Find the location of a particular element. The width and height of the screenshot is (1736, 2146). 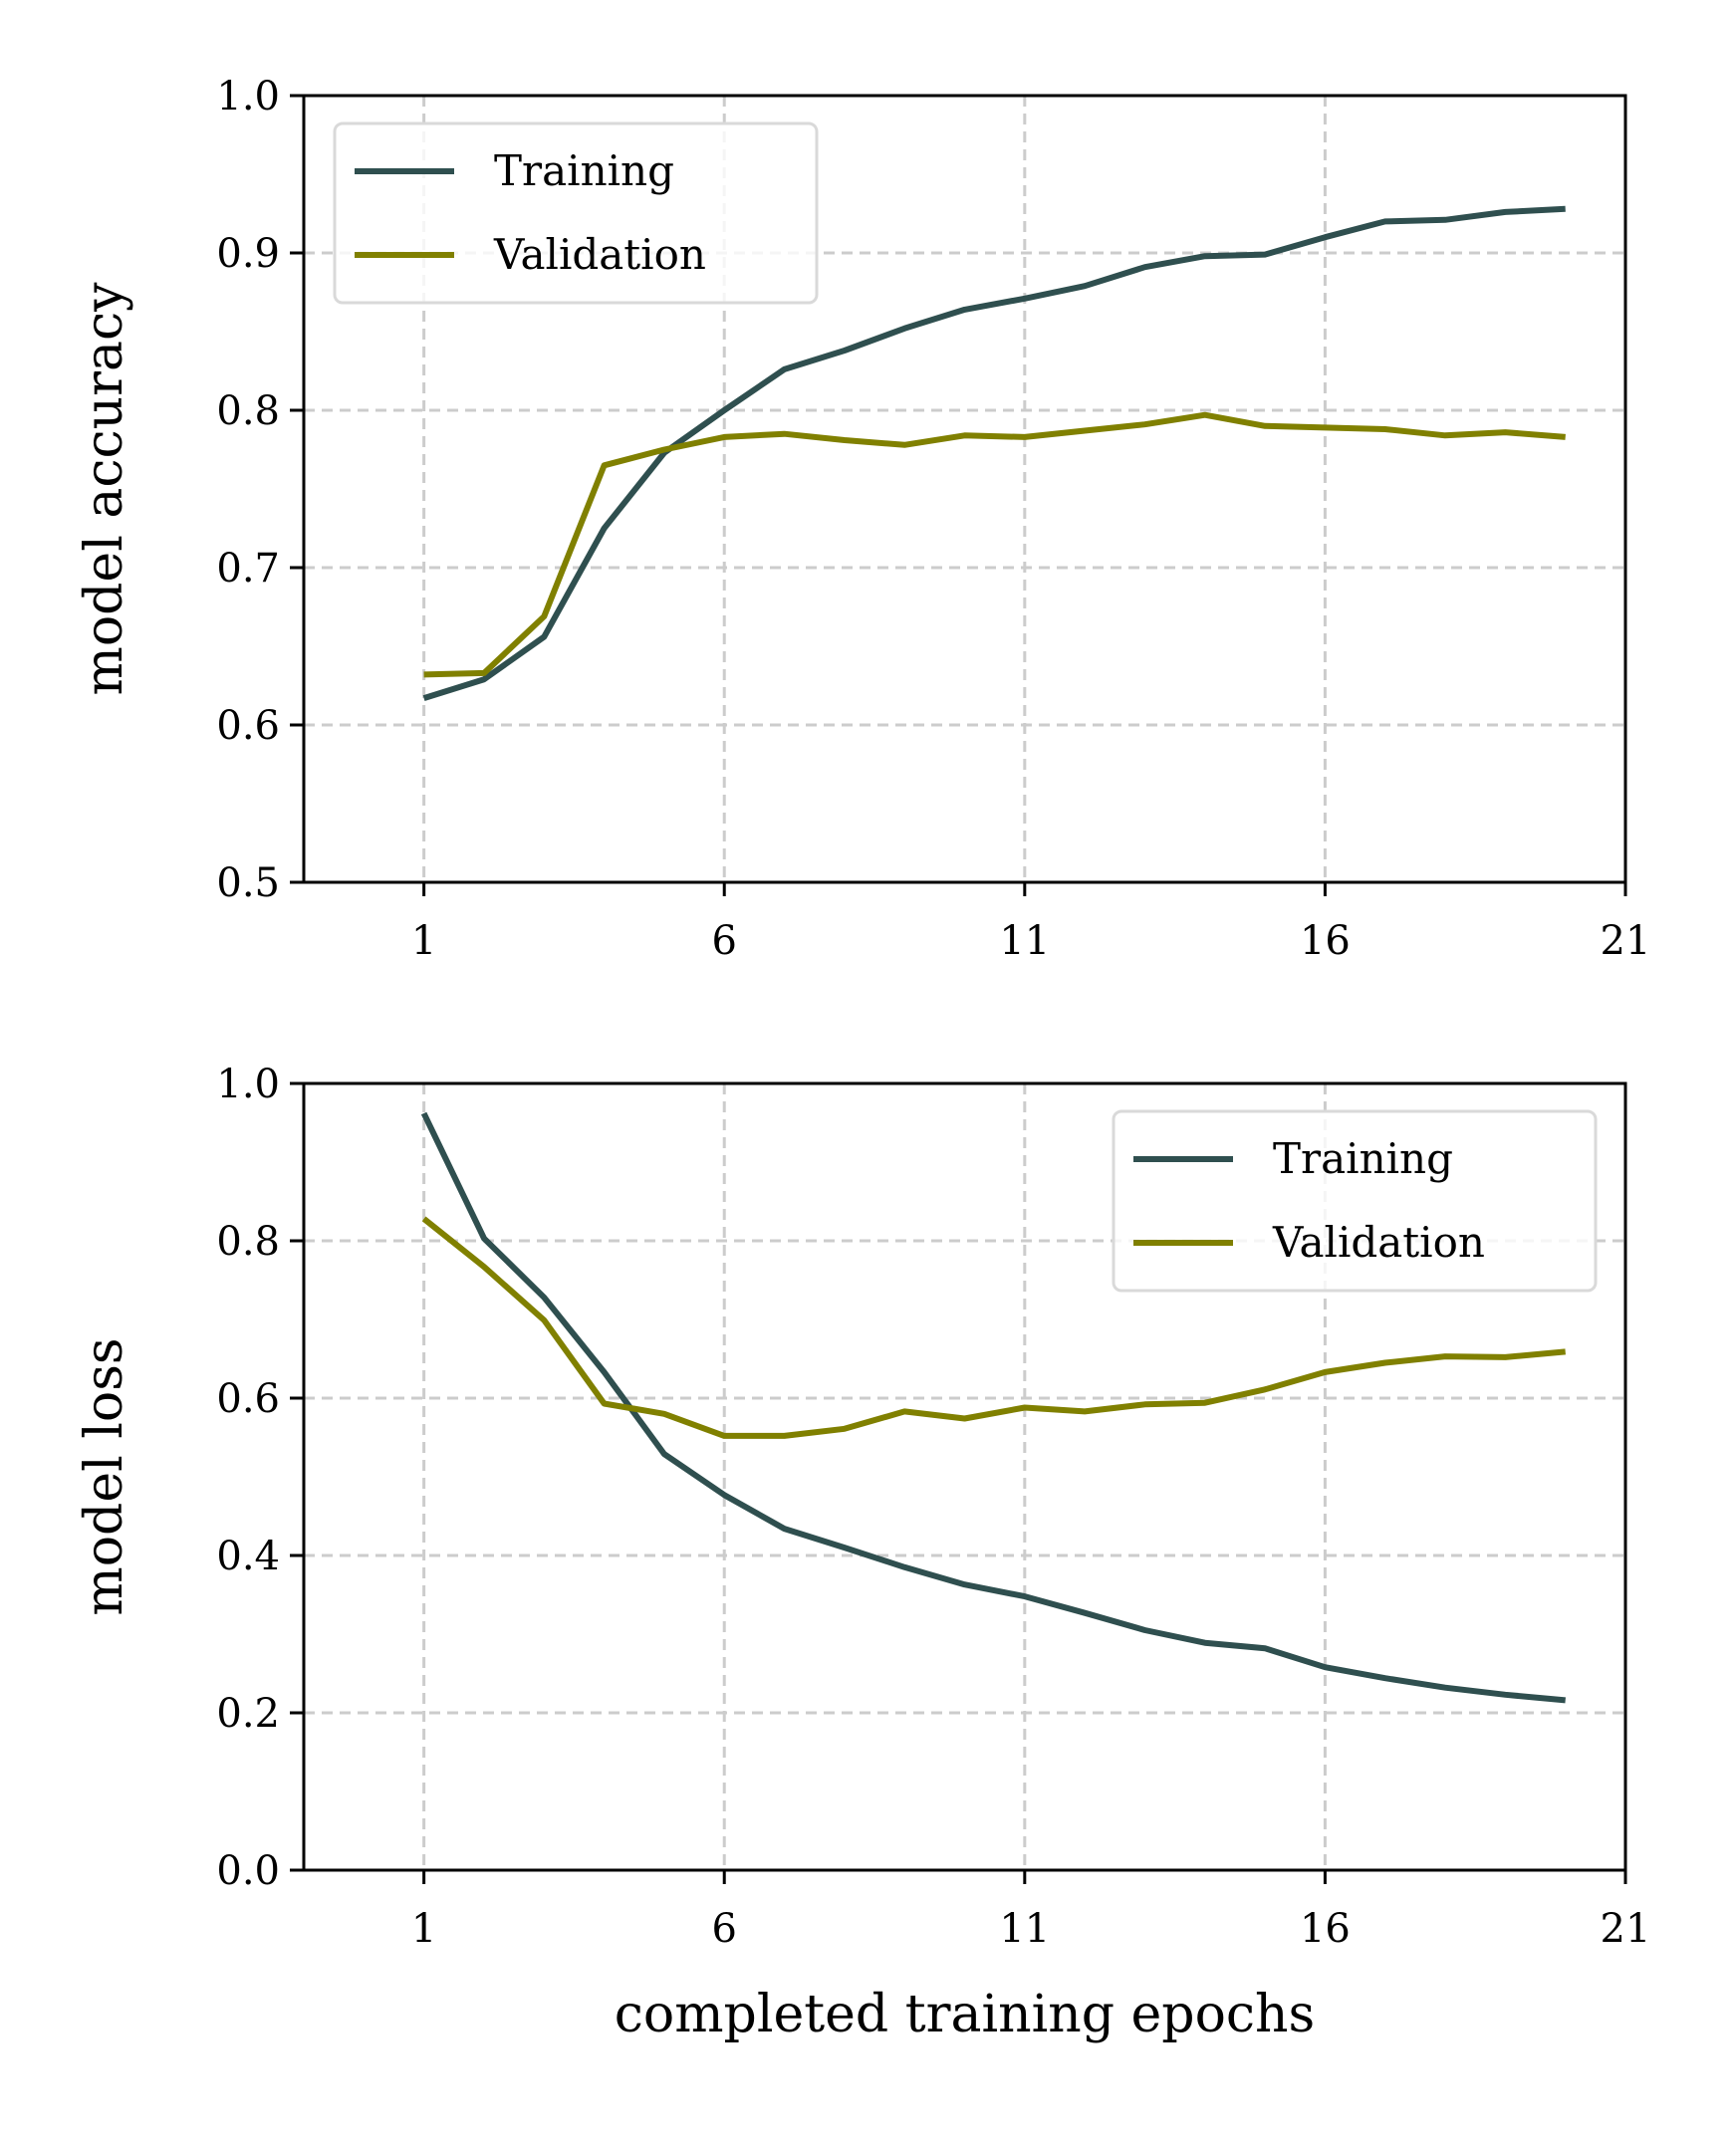

y-tick-label: 0.0 is located at coordinates (248, 1871).